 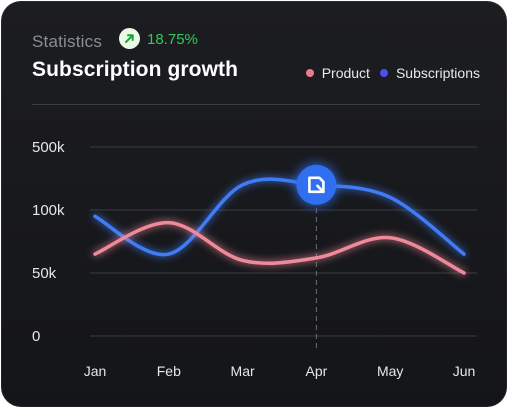 I want to click on y-tick-label: 0, so click(x=36, y=336).